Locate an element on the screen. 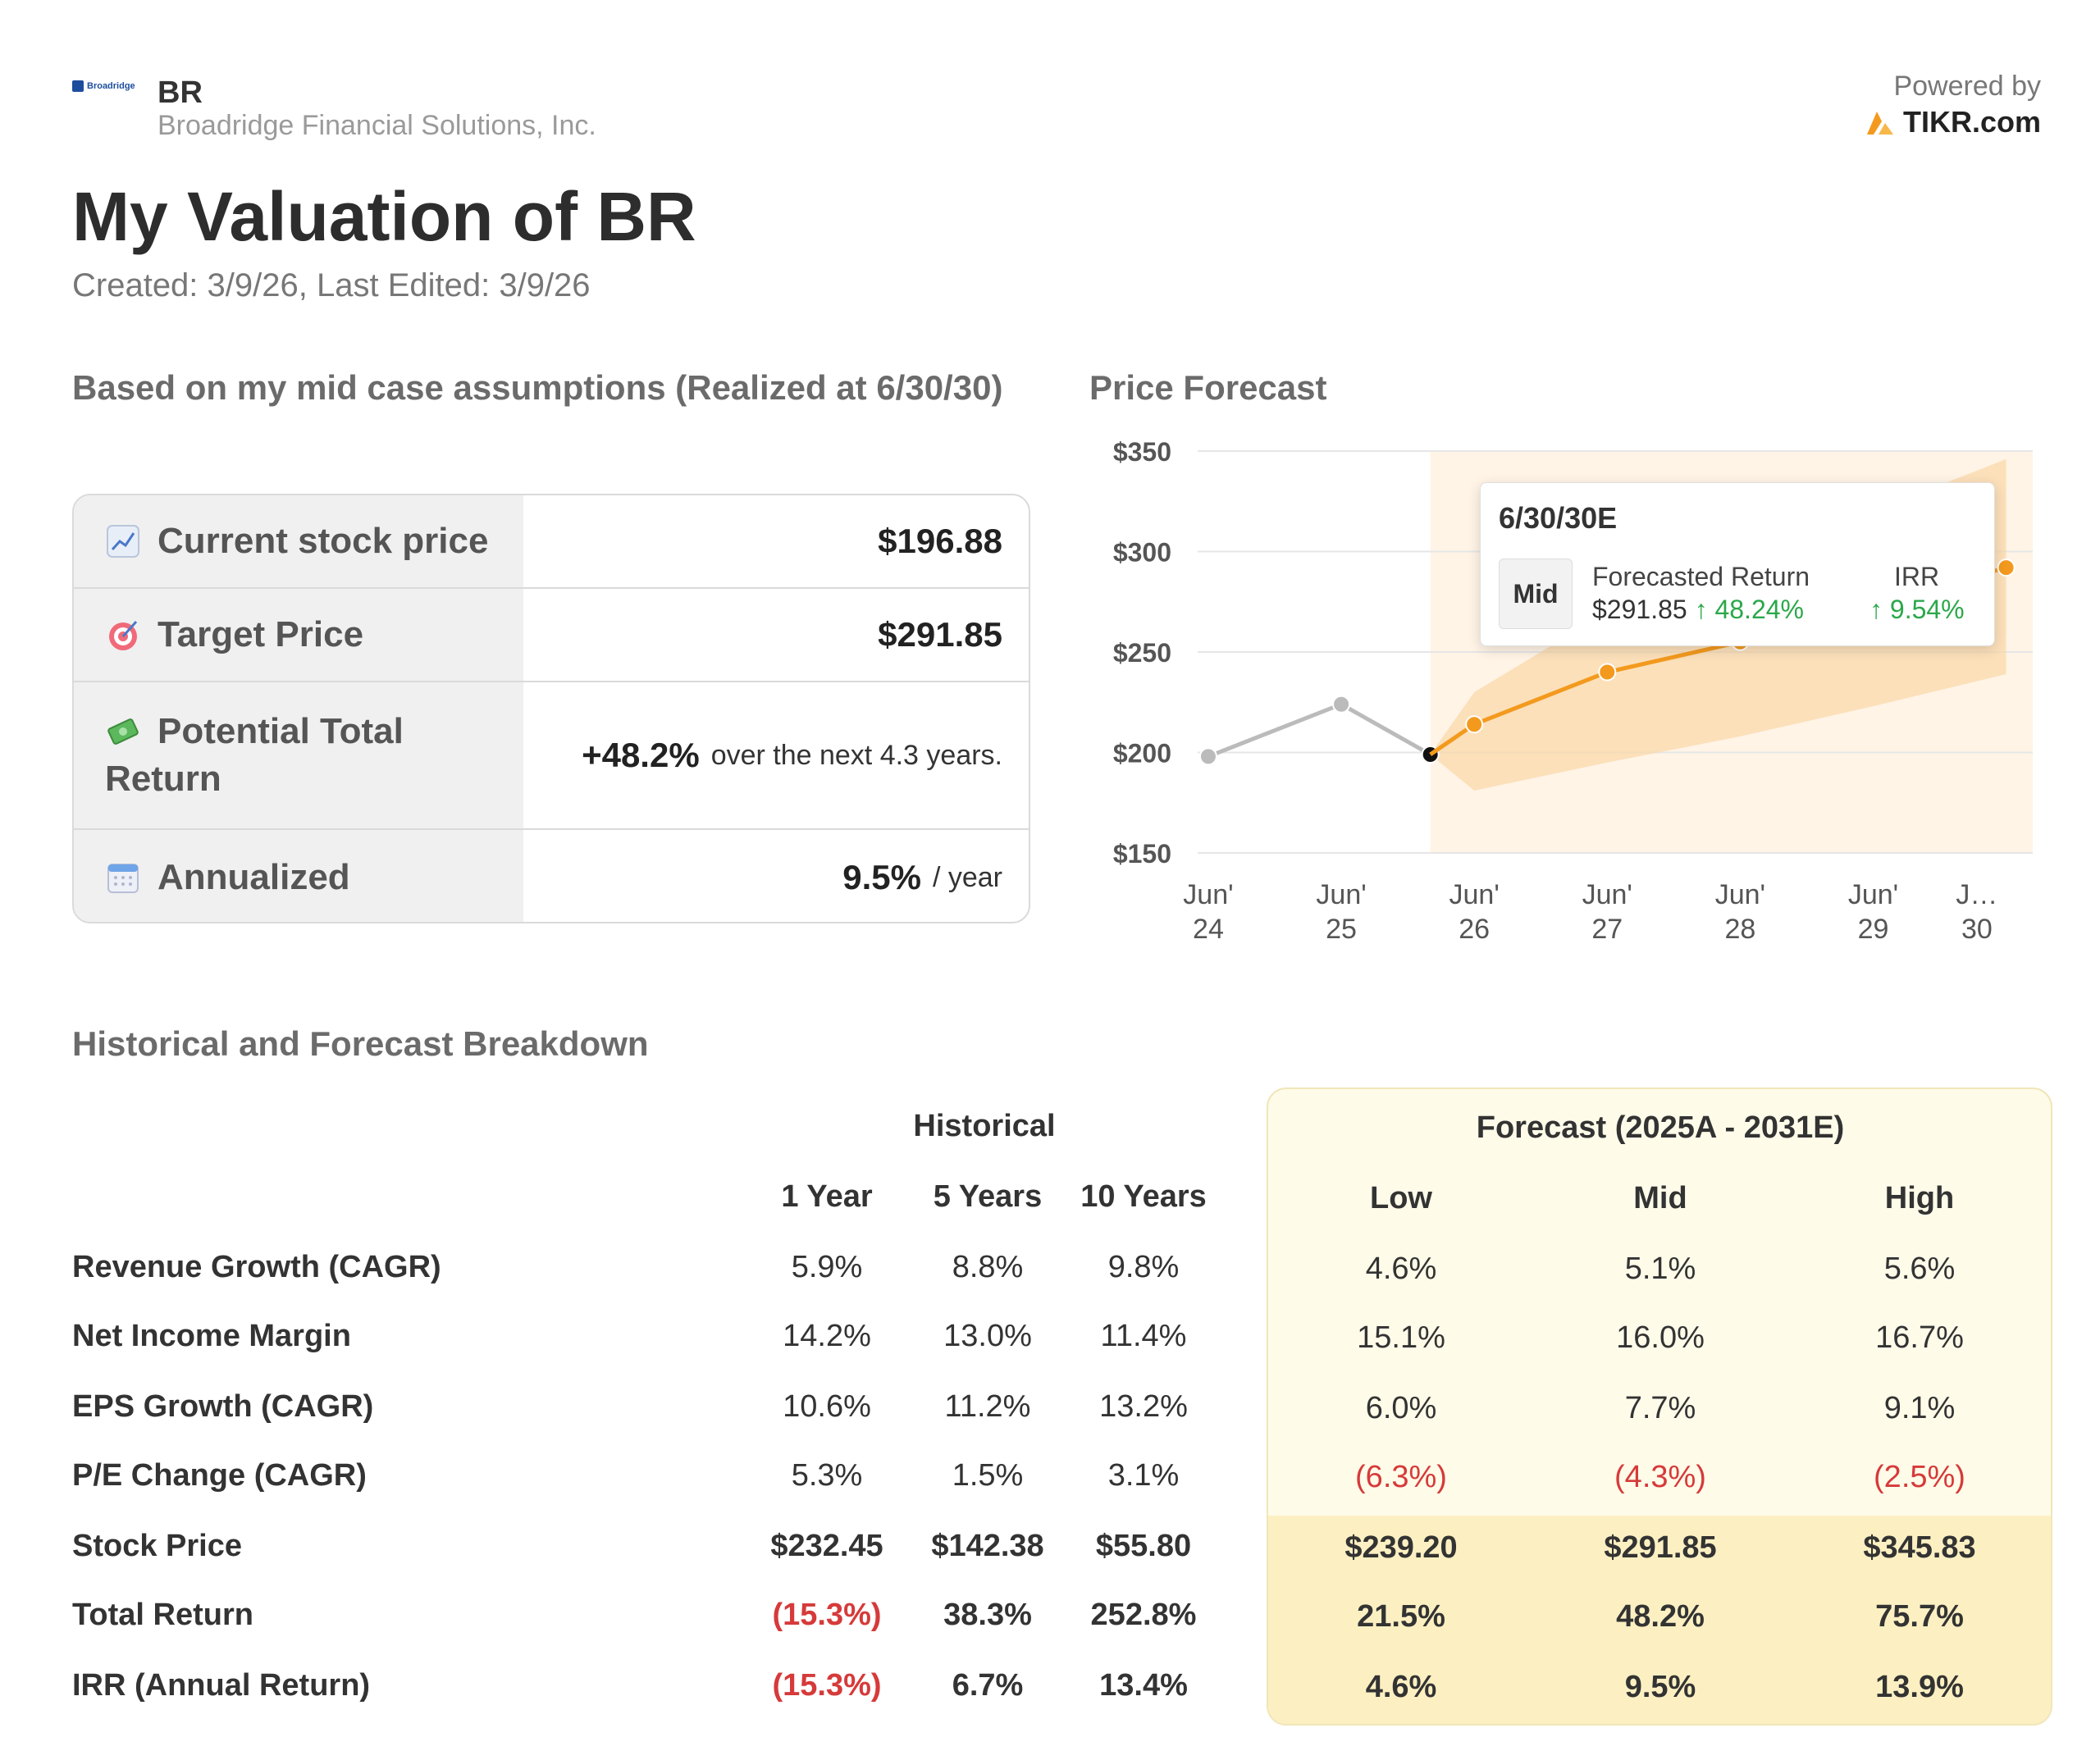  tooltip-return: ↑ 48.24% is located at coordinates (1749, 609).